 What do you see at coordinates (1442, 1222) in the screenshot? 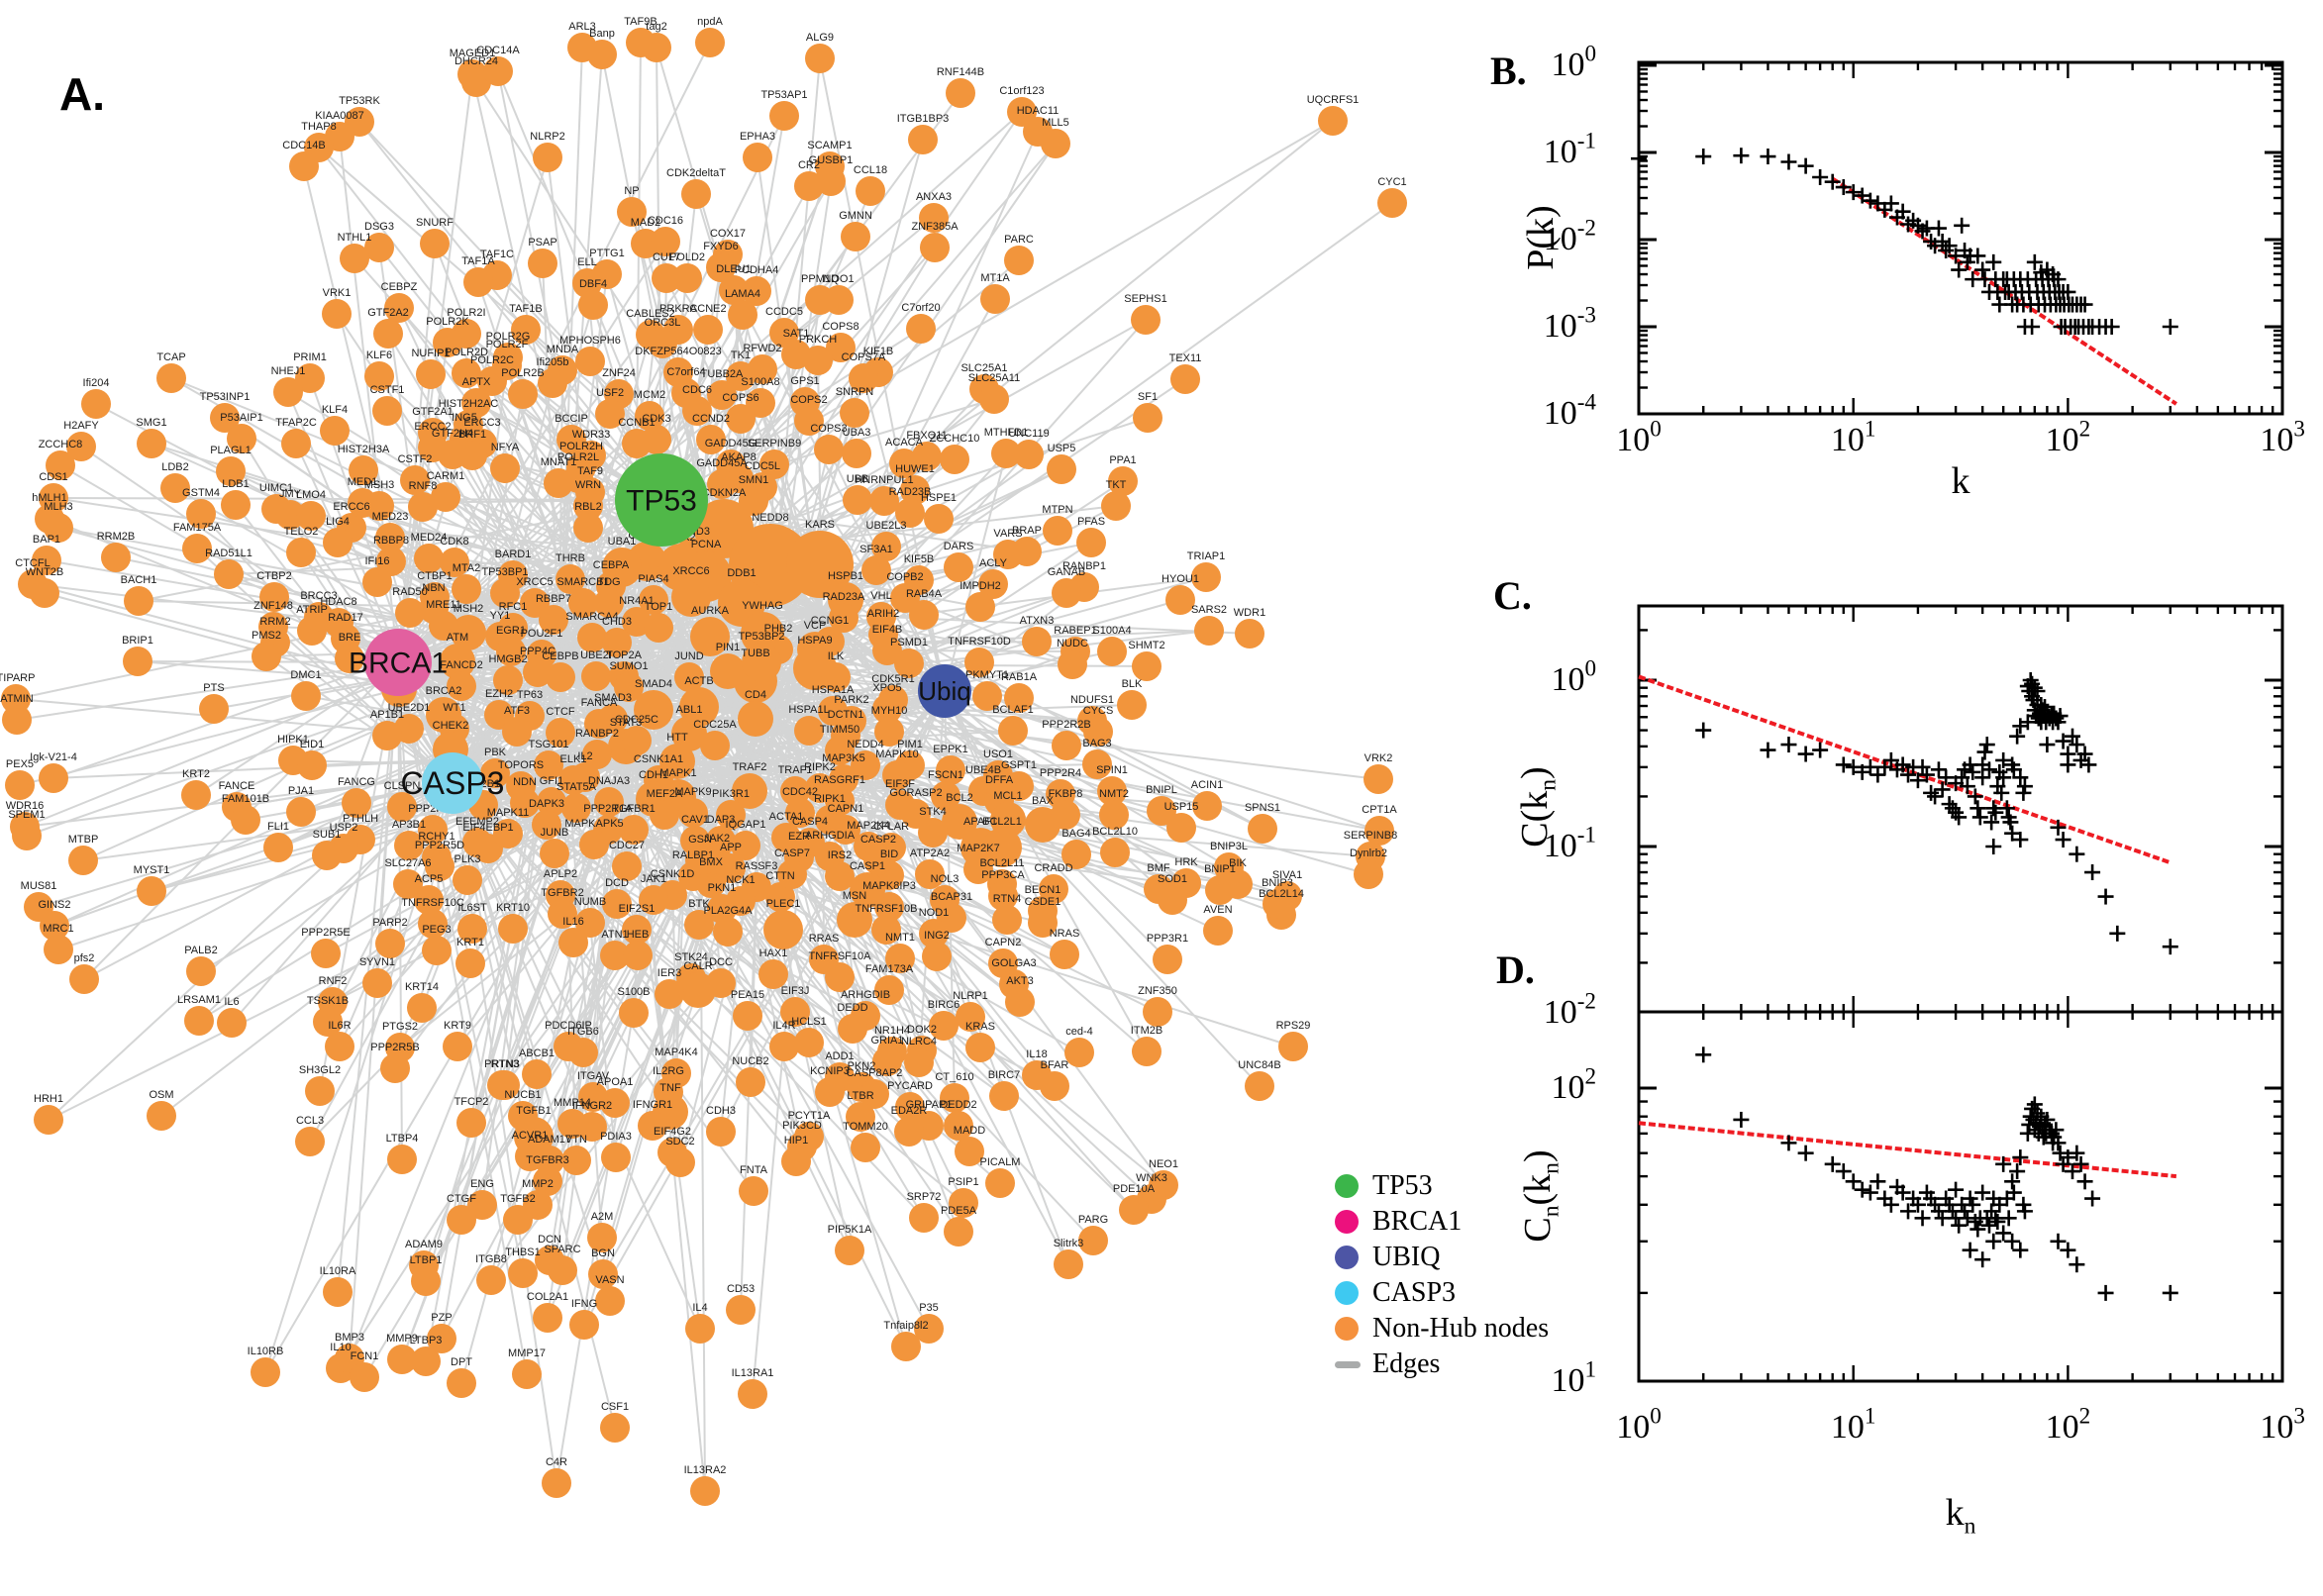
I see `legend-item: BRCA1` at bounding box center [1442, 1222].